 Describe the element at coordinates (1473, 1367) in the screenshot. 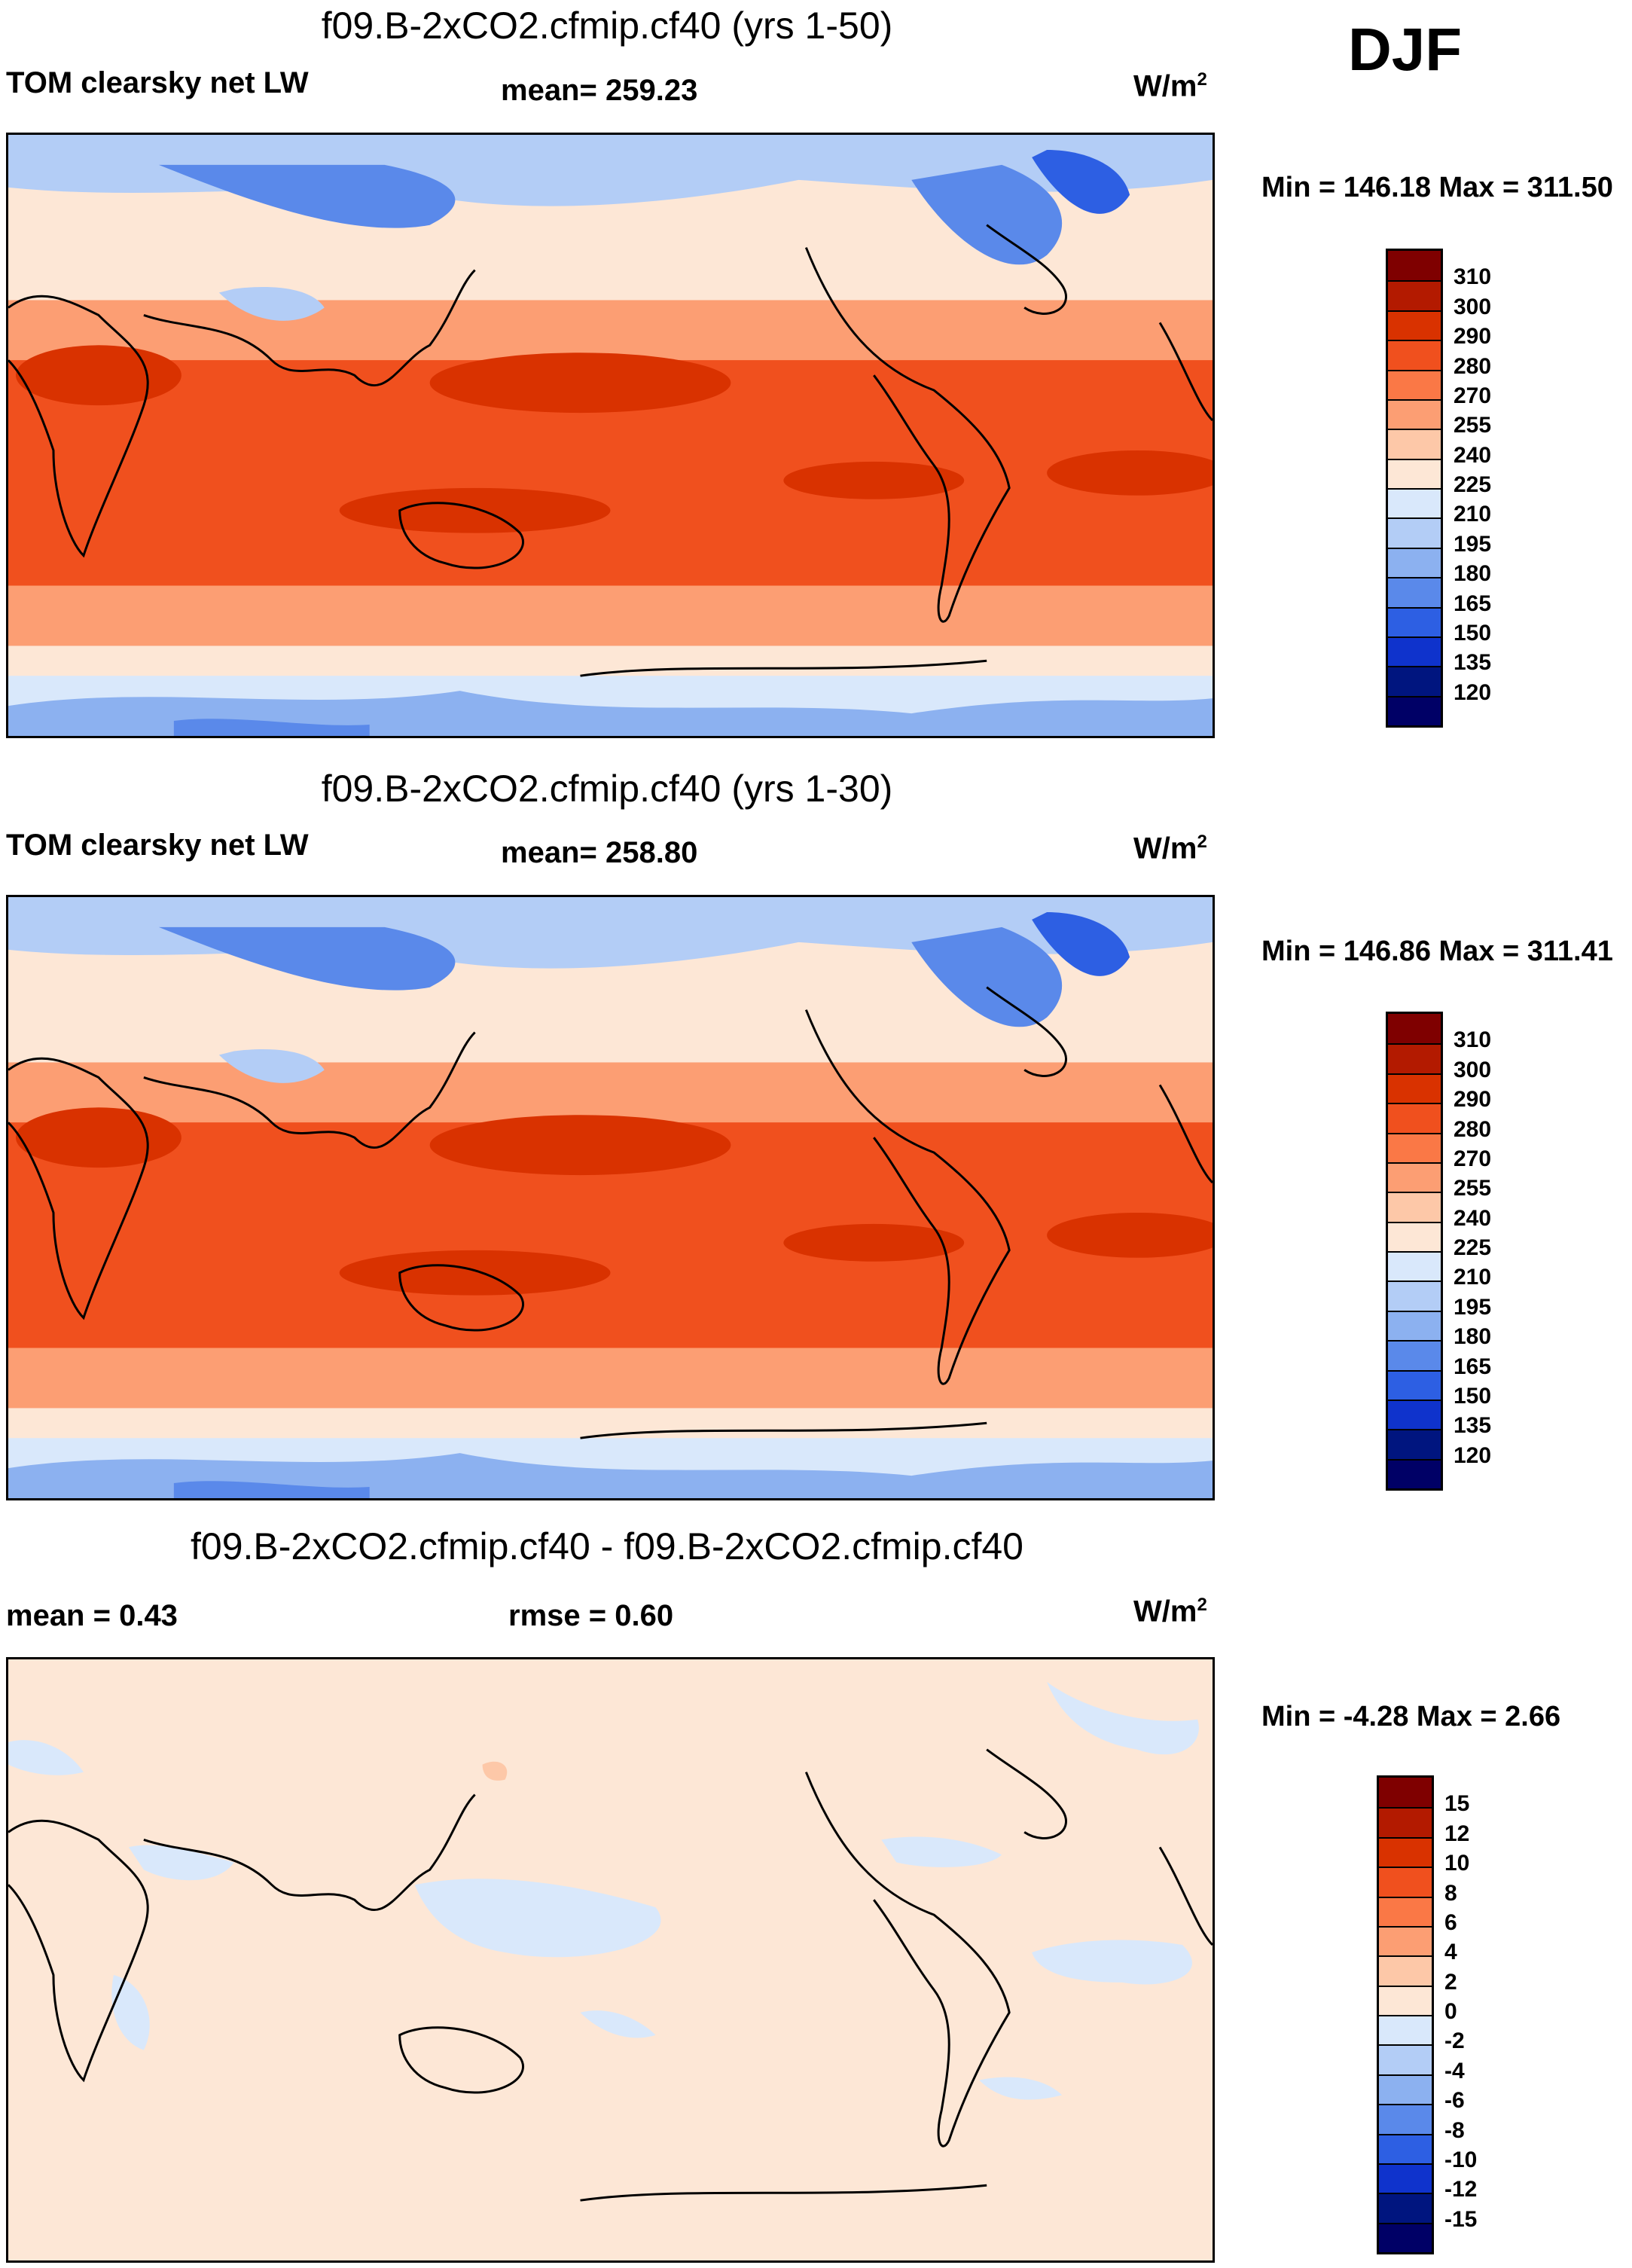

I see `panel2-colorbar-label: 165` at that location.